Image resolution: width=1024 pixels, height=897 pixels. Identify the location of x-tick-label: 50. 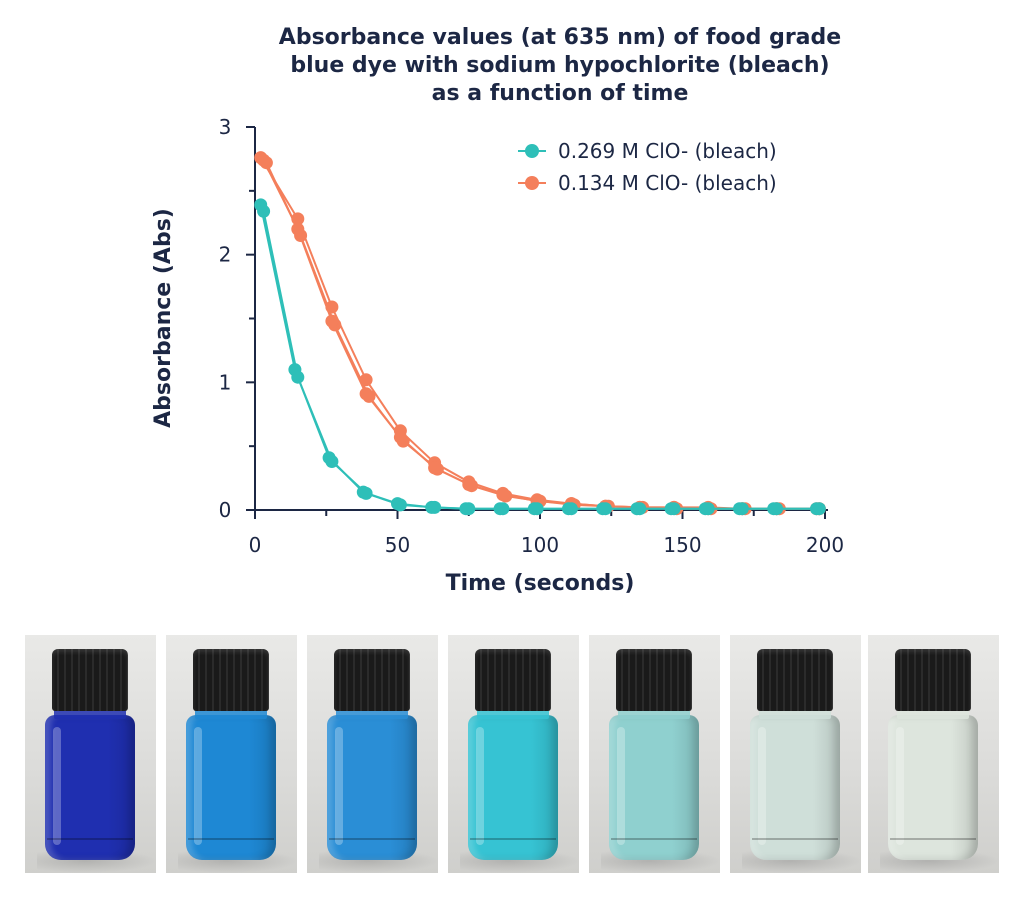
(397, 545).